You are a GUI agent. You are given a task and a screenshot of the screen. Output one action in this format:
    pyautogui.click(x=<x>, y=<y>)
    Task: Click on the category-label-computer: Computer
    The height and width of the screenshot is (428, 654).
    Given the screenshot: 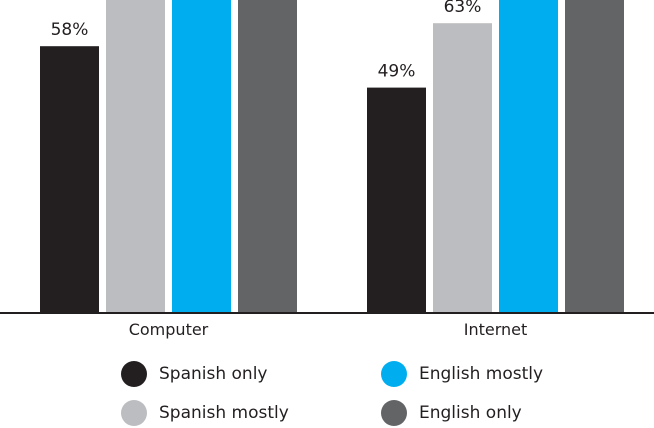 What is the action you would take?
    pyautogui.click(x=169, y=329)
    